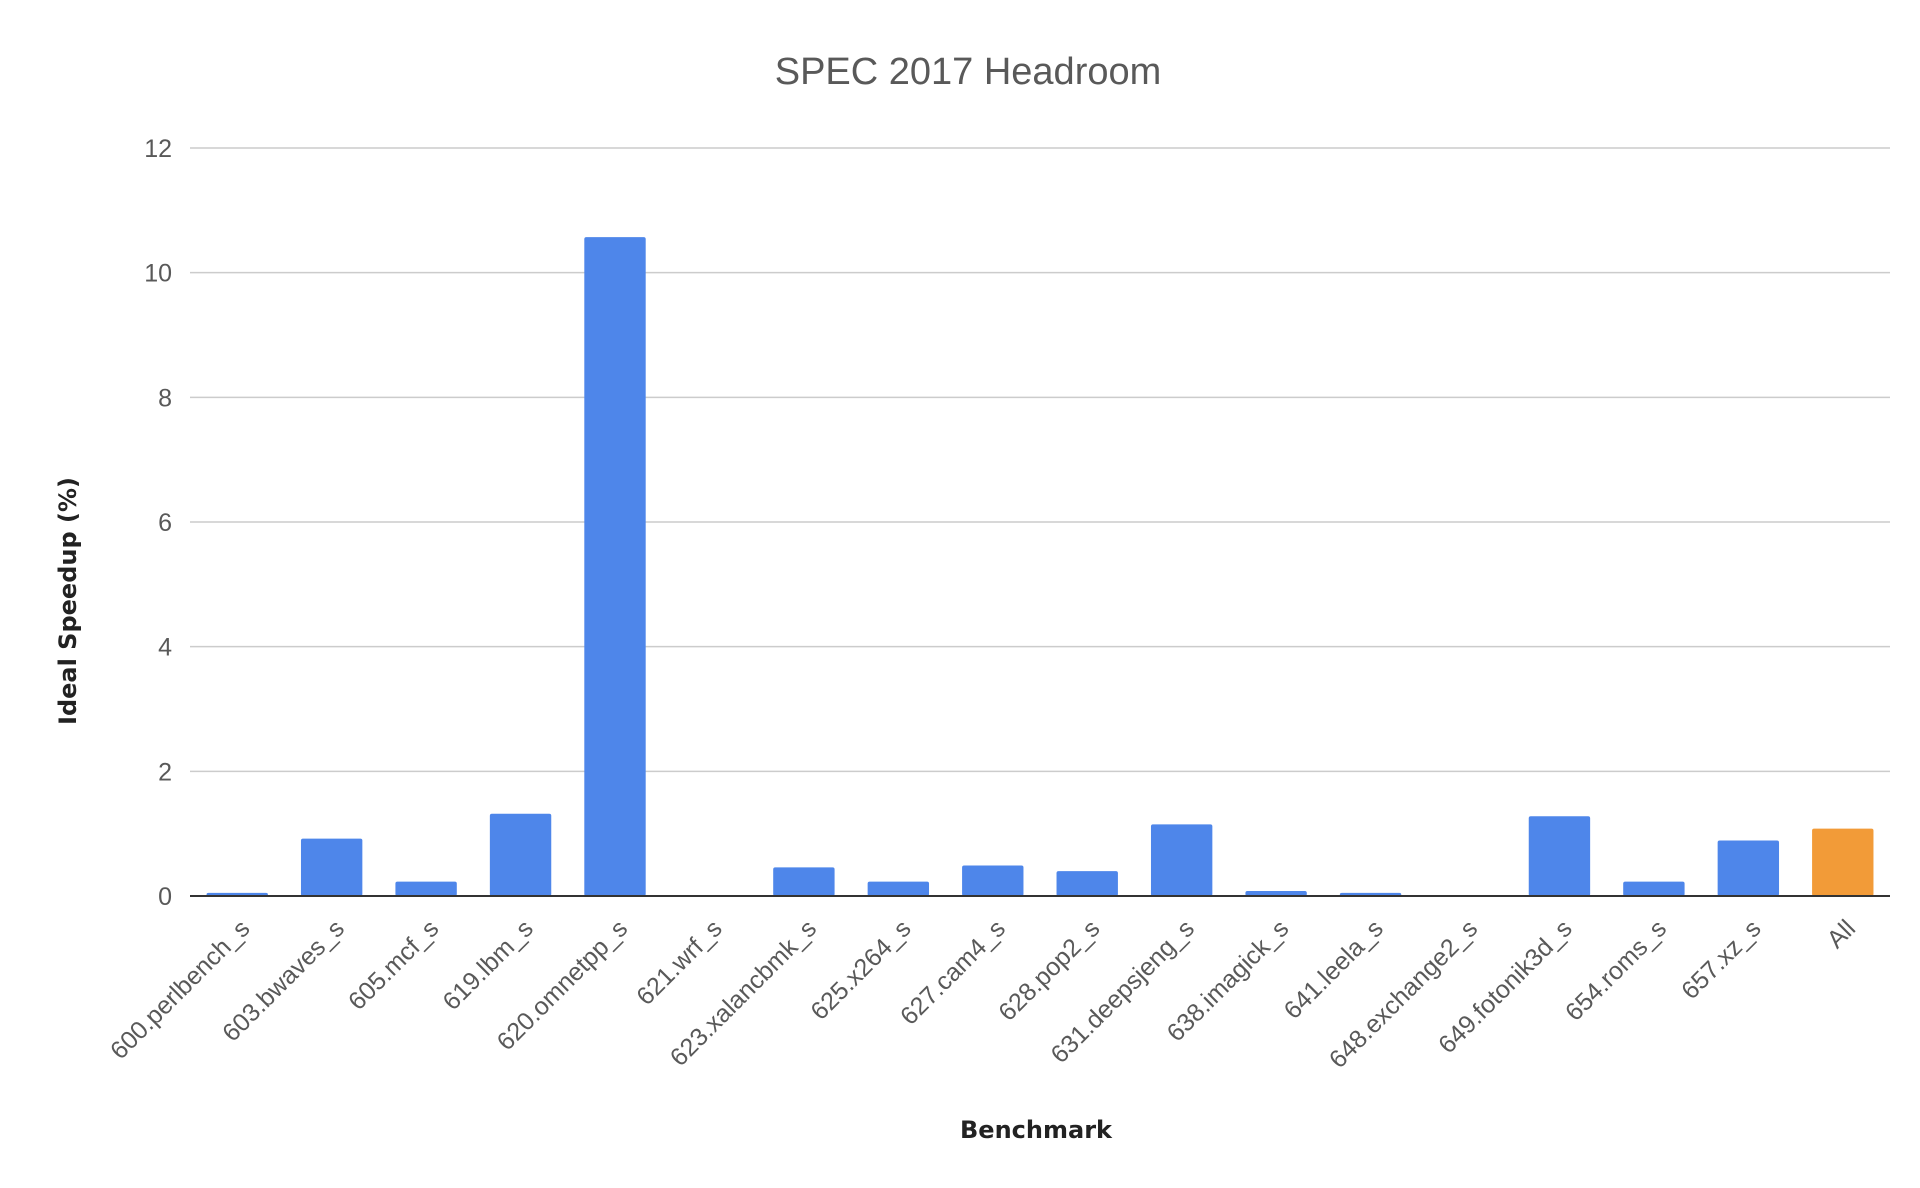 The image size is (1920, 1188). Describe the element at coordinates (1036, 1130) in the screenshot. I see `x-axis-title: Benchmark` at that location.